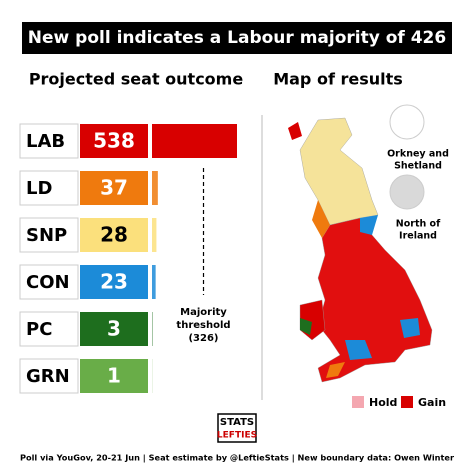 The width and height of the screenshot is (474, 474). I want to click on logo-text: LEFTIES, so click(237, 436).